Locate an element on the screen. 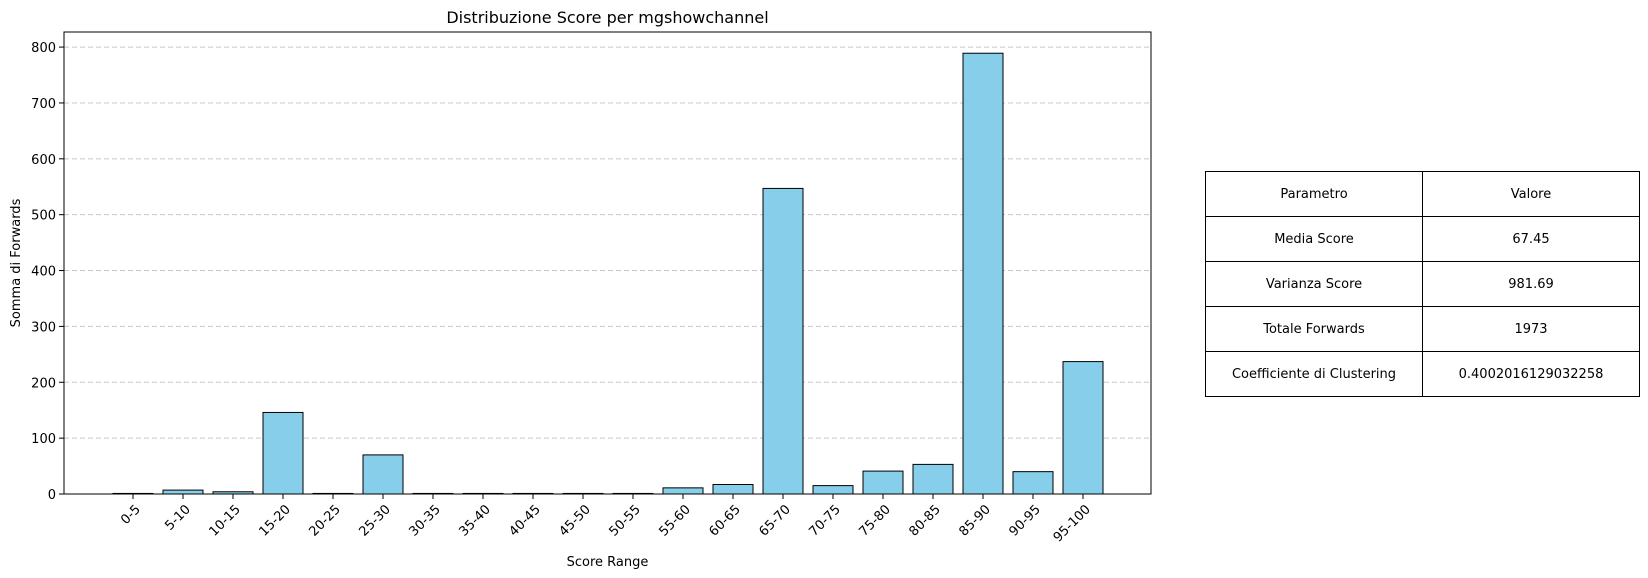 This screenshot has height=578, width=1648. x-tick-label: 10-15 is located at coordinates (225, 520).